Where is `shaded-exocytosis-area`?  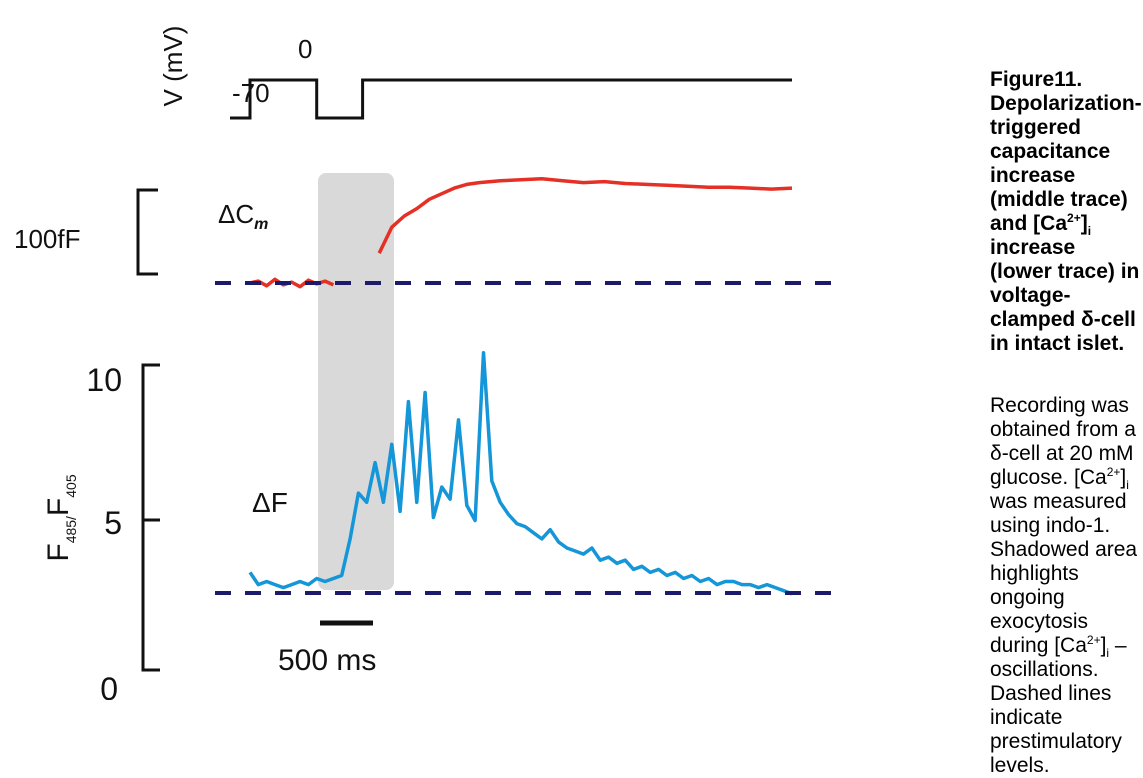
shaded-exocytosis-area is located at coordinates (356, 381).